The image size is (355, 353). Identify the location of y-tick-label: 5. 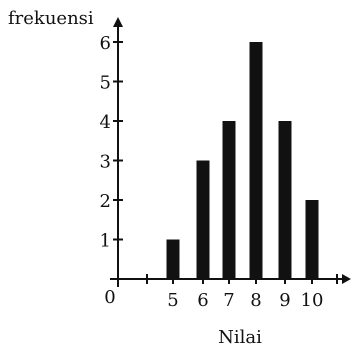
(105, 83).